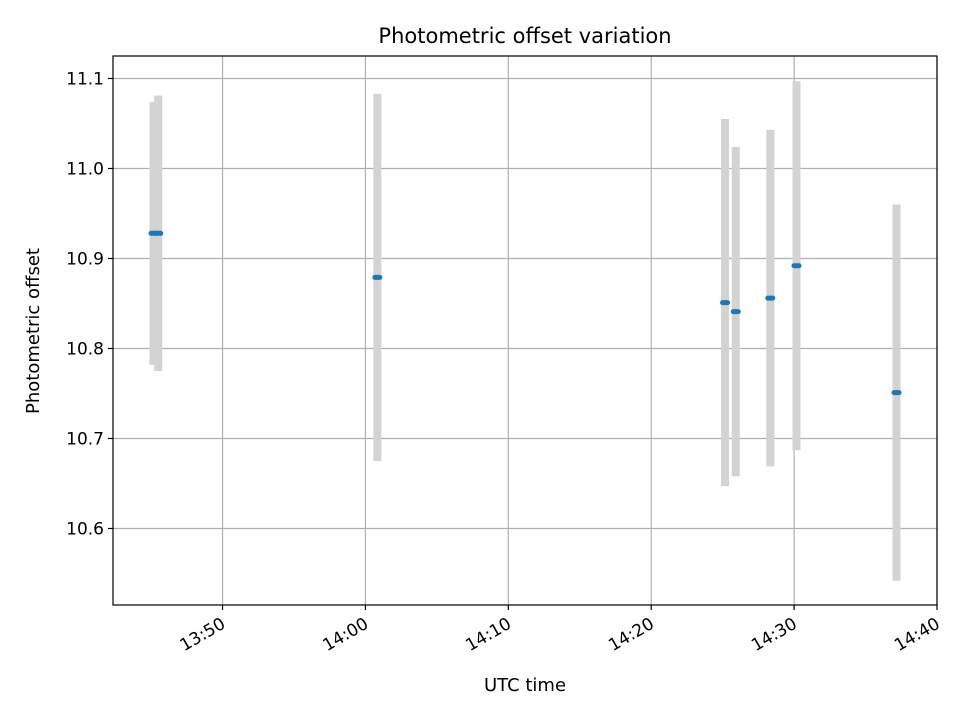  What do you see at coordinates (524, 36) in the screenshot?
I see `chart-title: Photometric offset variation` at bounding box center [524, 36].